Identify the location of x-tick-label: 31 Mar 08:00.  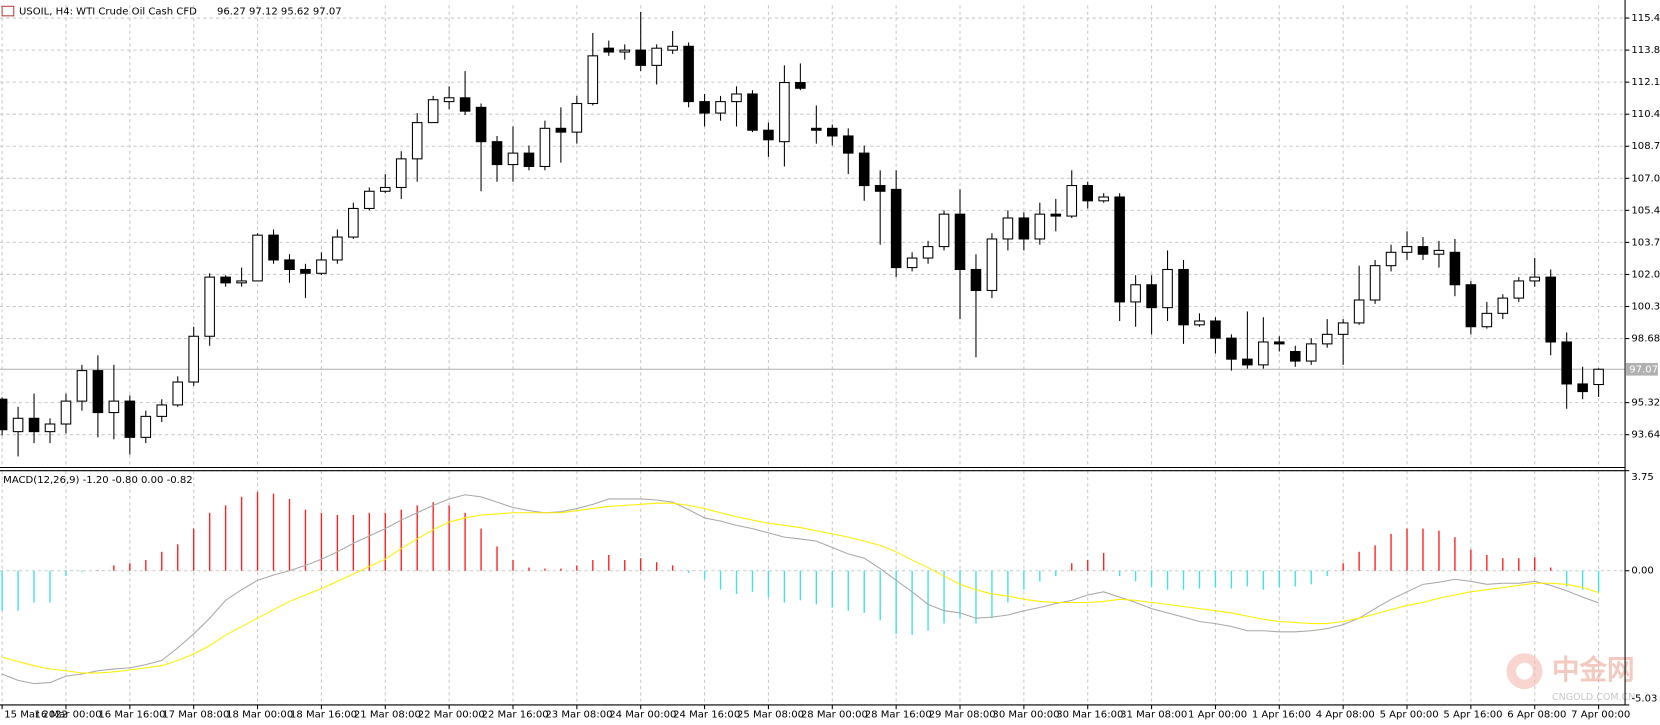
(1153, 714).